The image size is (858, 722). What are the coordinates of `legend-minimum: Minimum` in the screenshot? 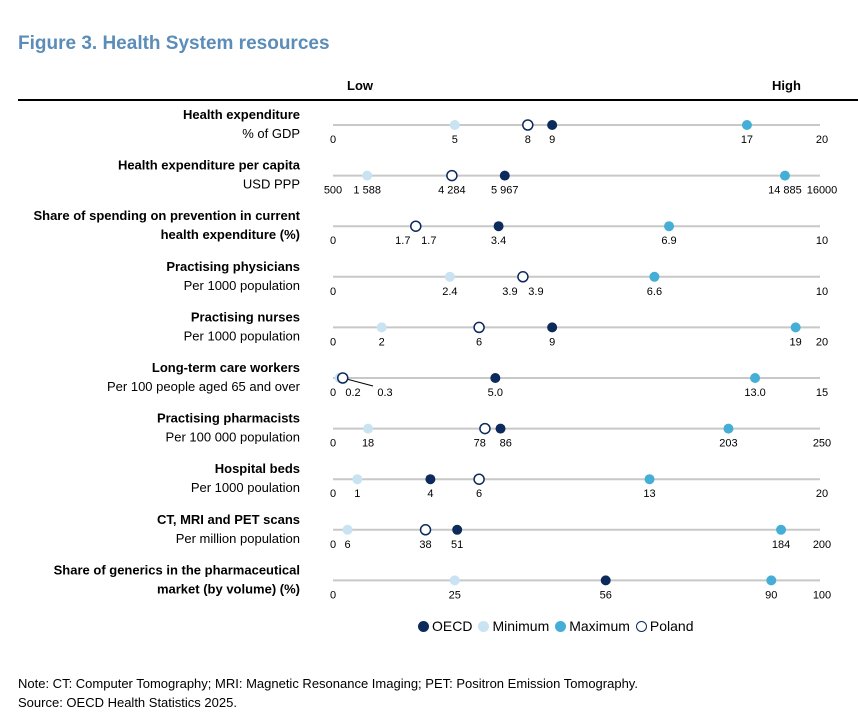 It's located at (513, 626).